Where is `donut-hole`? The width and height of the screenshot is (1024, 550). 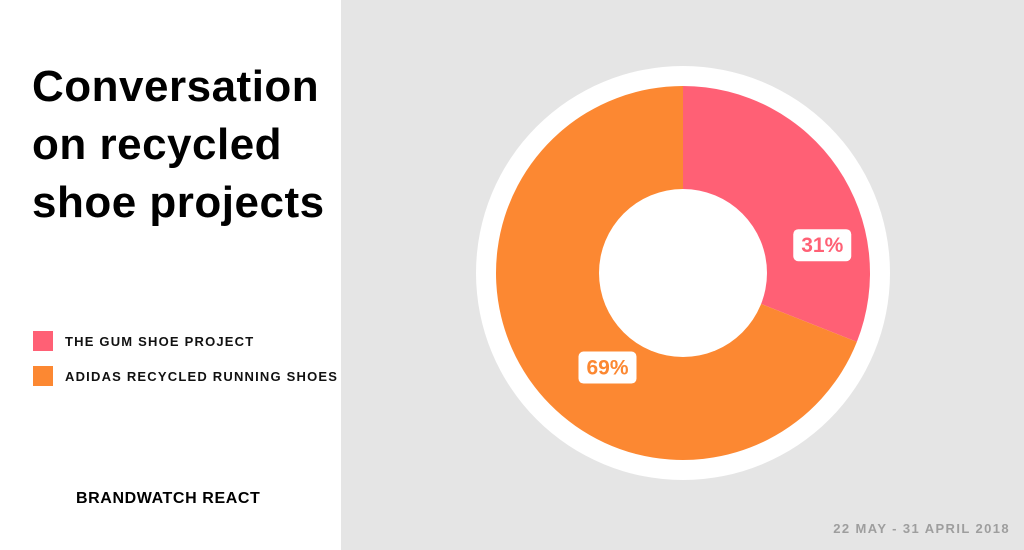 donut-hole is located at coordinates (683, 273).